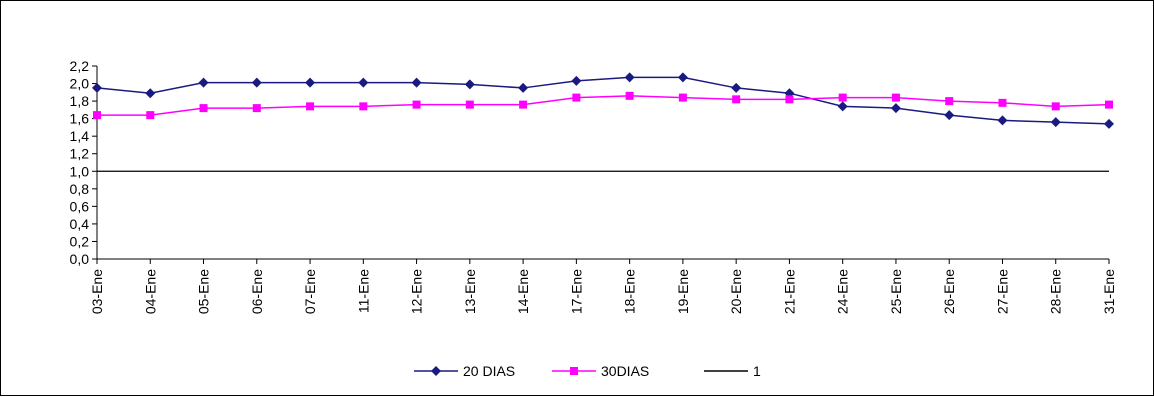 The width and height of the screenshot is (1154, 397). What do you see at coordinates (630, 291) in the screenshot?
I see `x-tick-label: 18-Ene` at bounding box center [630, 291].